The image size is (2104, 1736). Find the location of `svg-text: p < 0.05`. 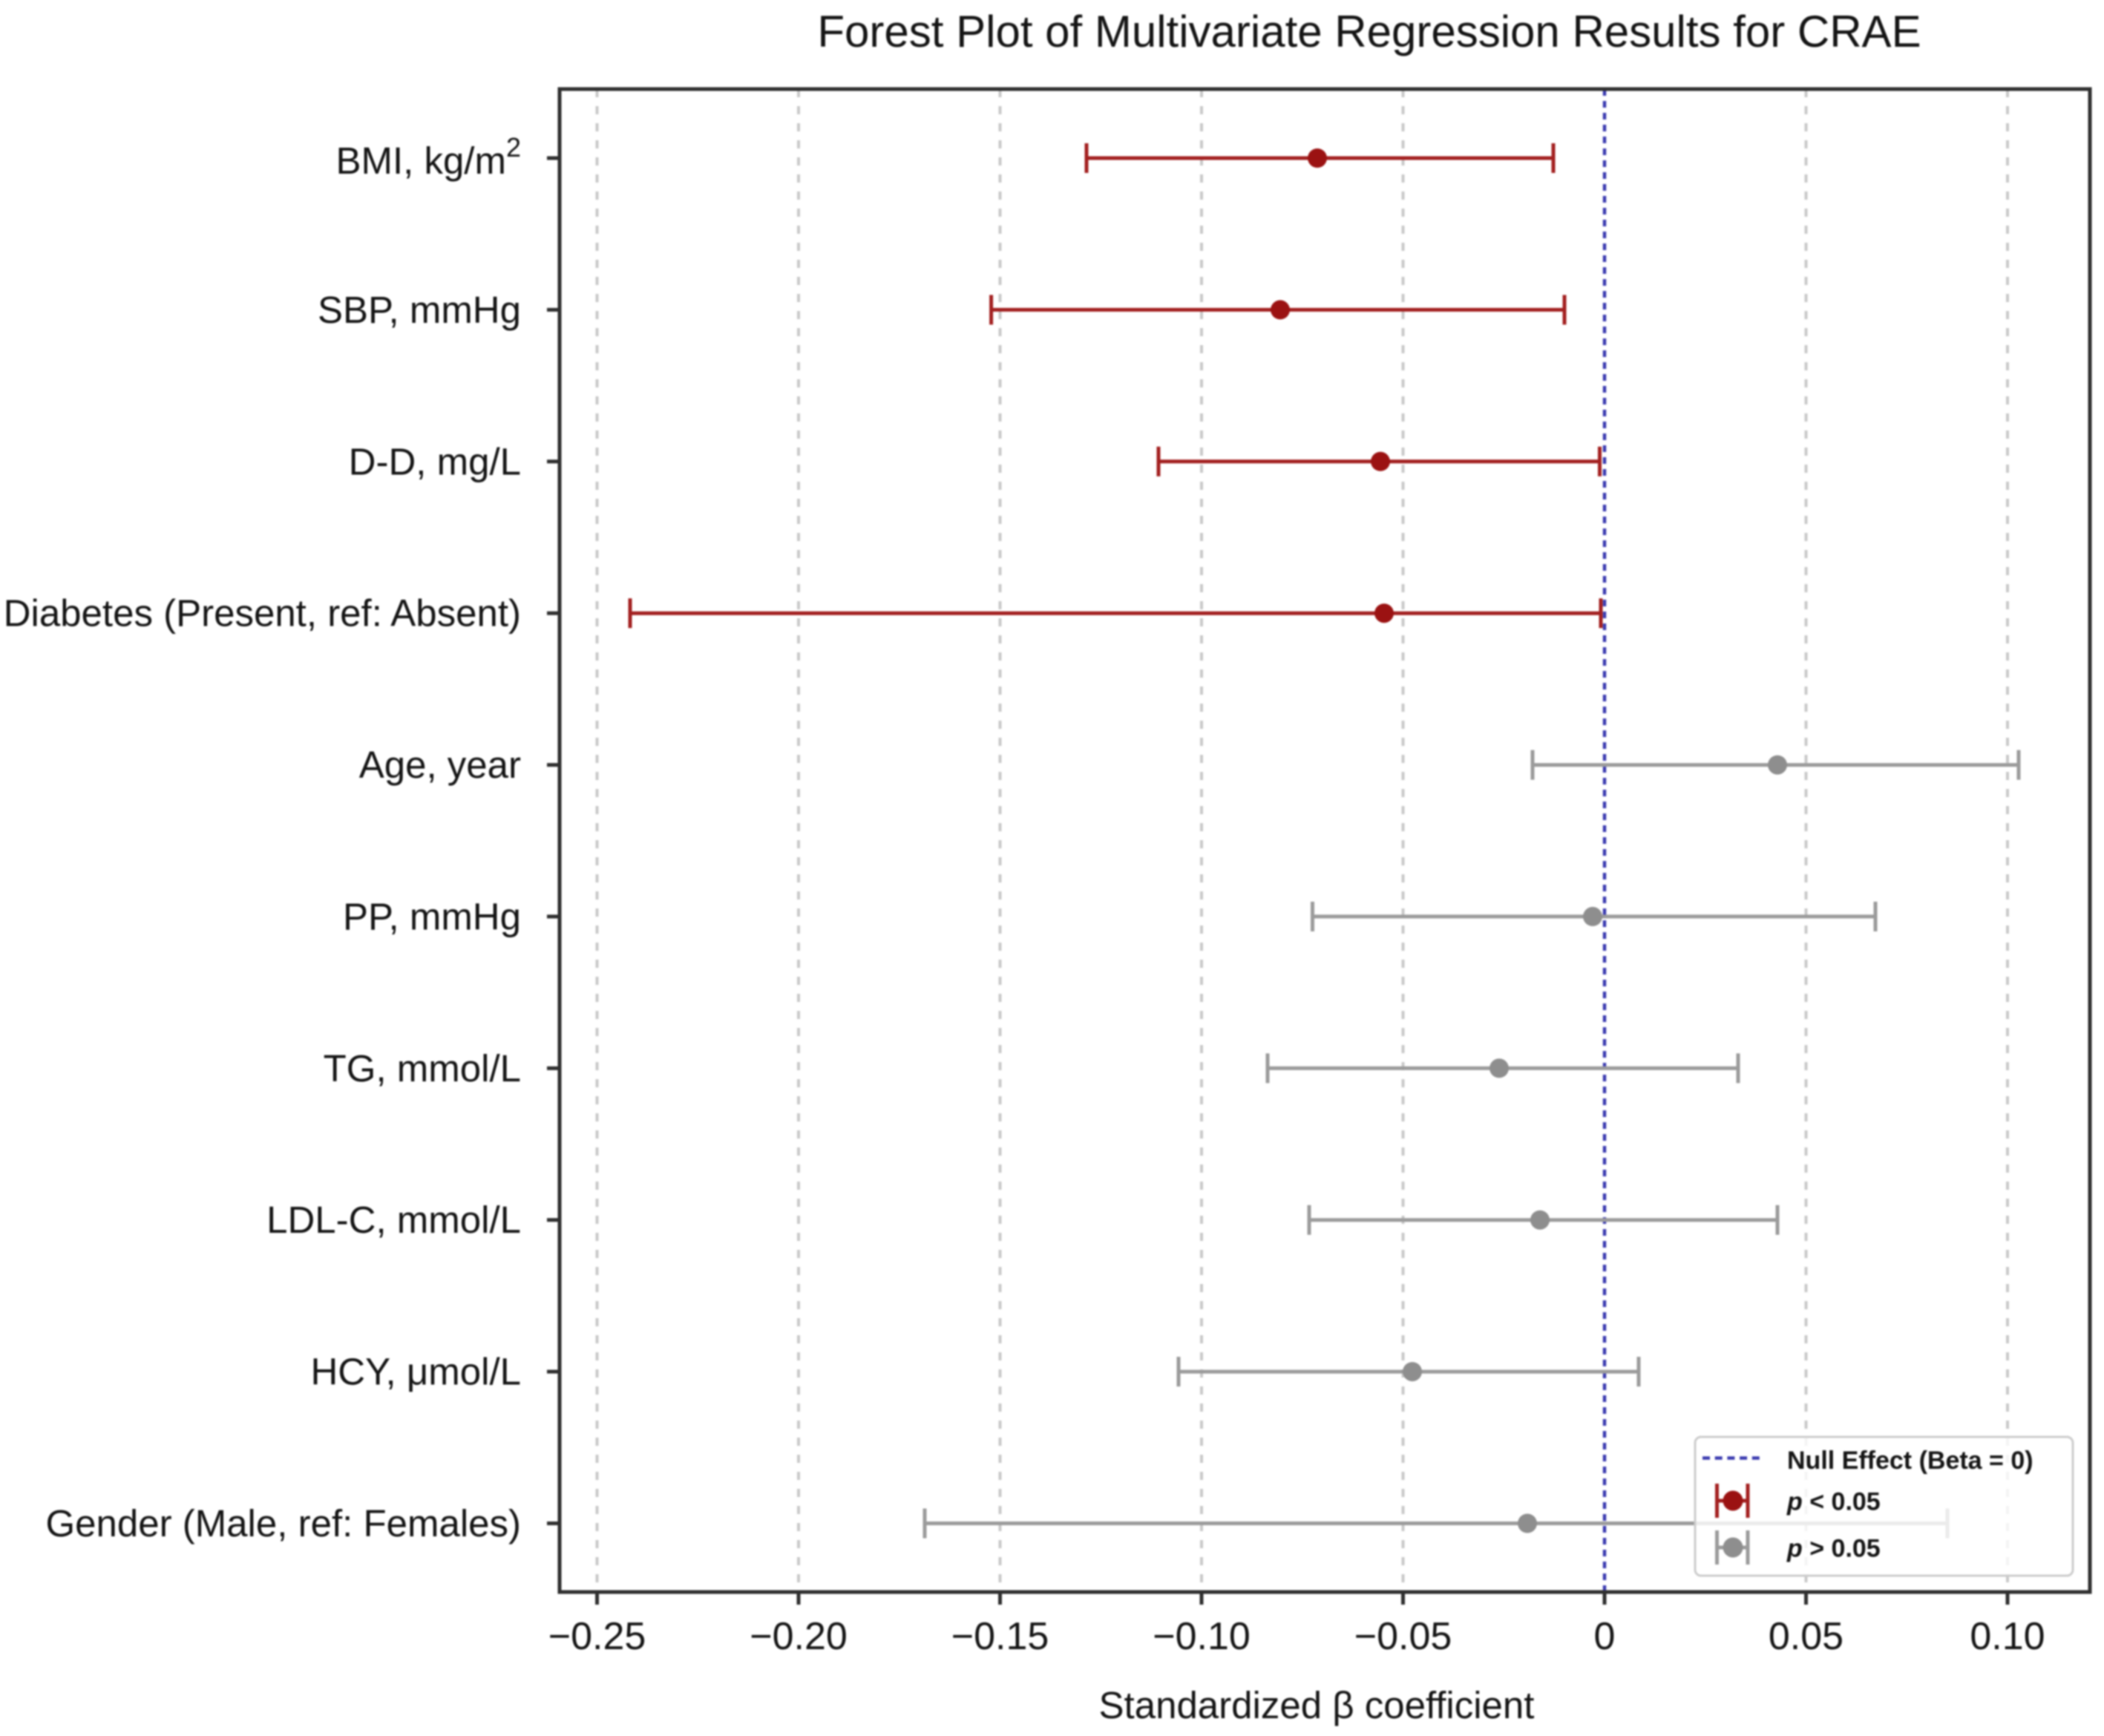

svg-text: p < 0.05 is located at coordinates (1833, 1502).